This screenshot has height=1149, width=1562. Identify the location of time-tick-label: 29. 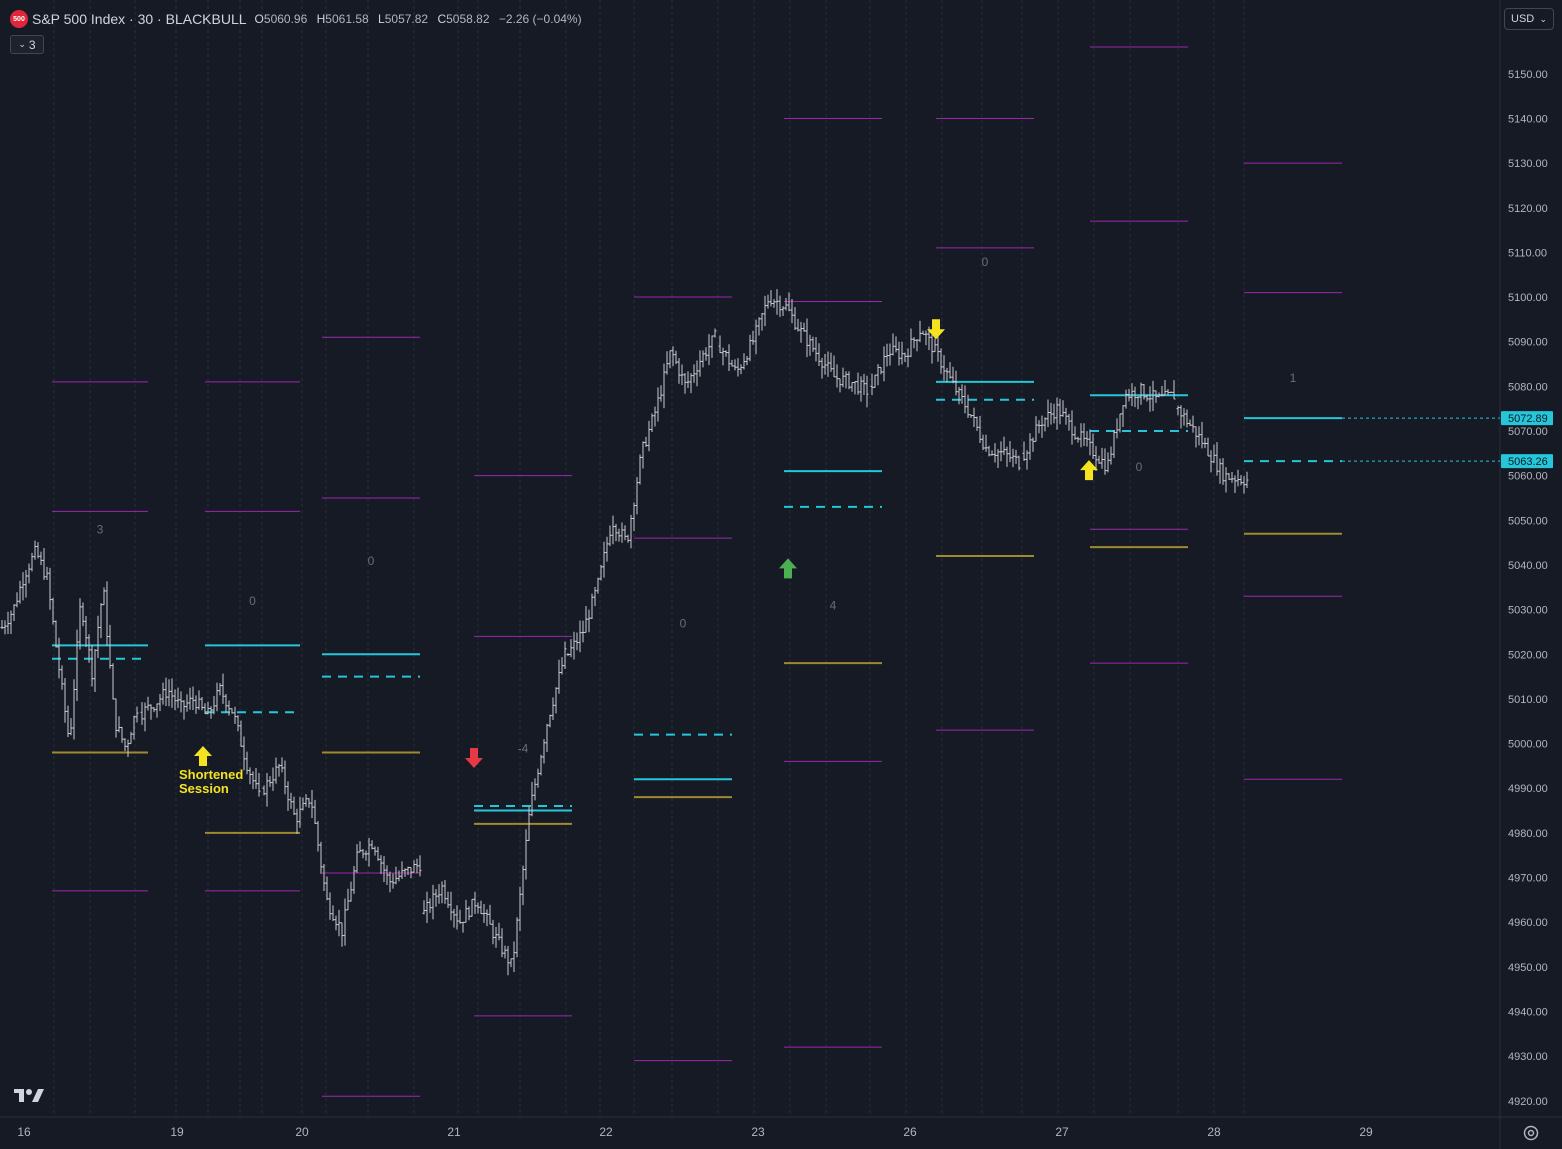
(1366, 1132).